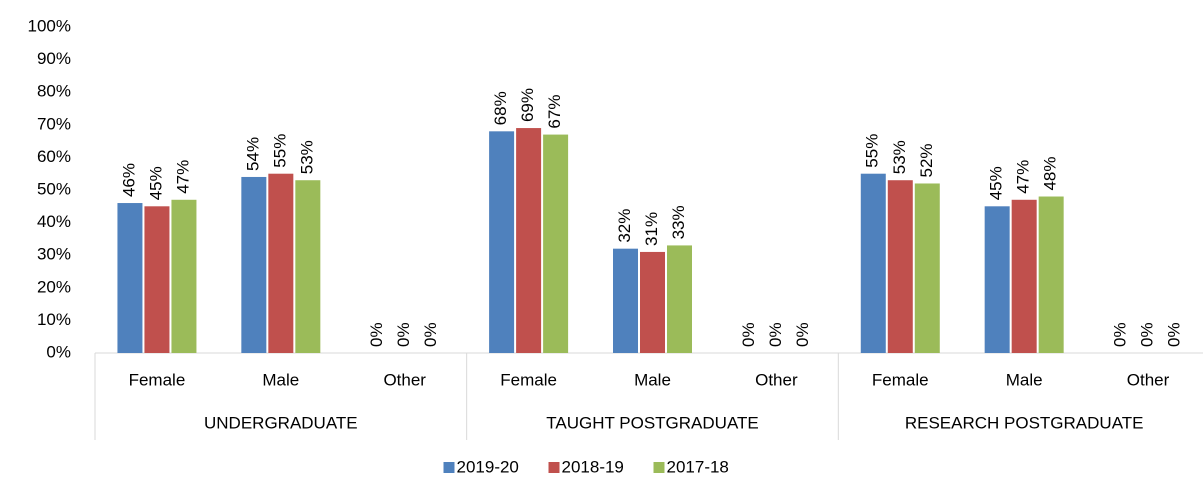  I want to click on group-label: UNDERGRADUATE, so click(281, 422).